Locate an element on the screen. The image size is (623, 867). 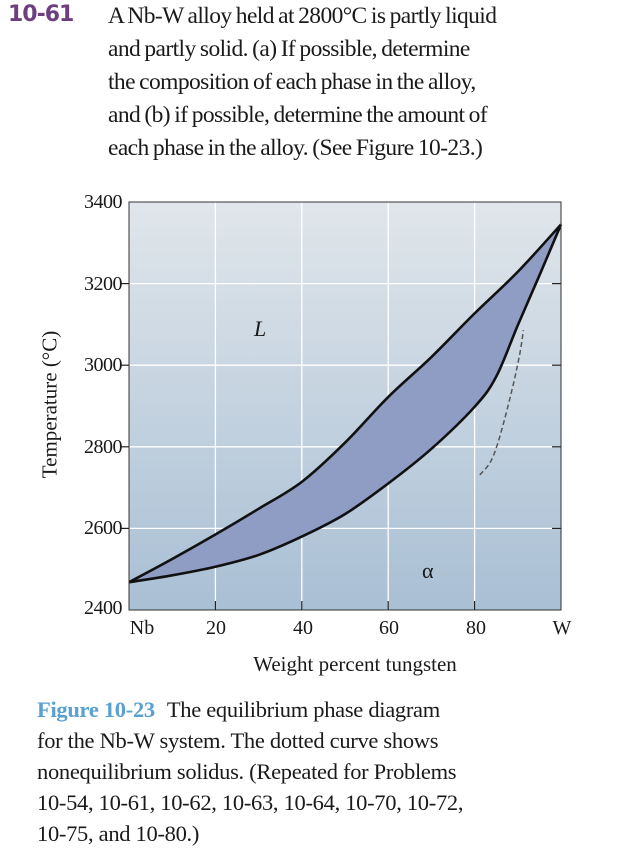
x-tick-label: Nb is located at coordinates (142, 628).